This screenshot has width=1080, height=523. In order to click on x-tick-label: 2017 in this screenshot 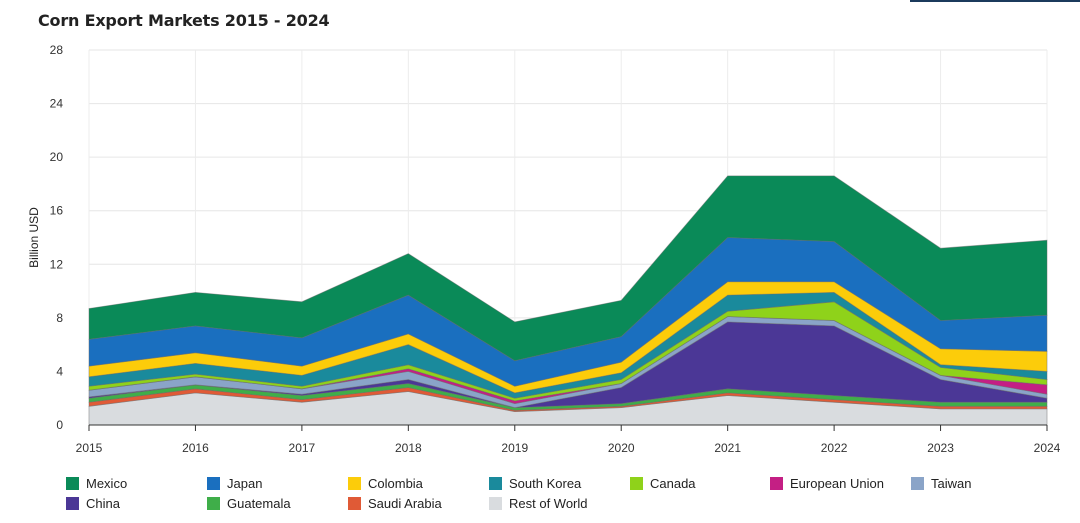, I will do `click(302, 448)`.